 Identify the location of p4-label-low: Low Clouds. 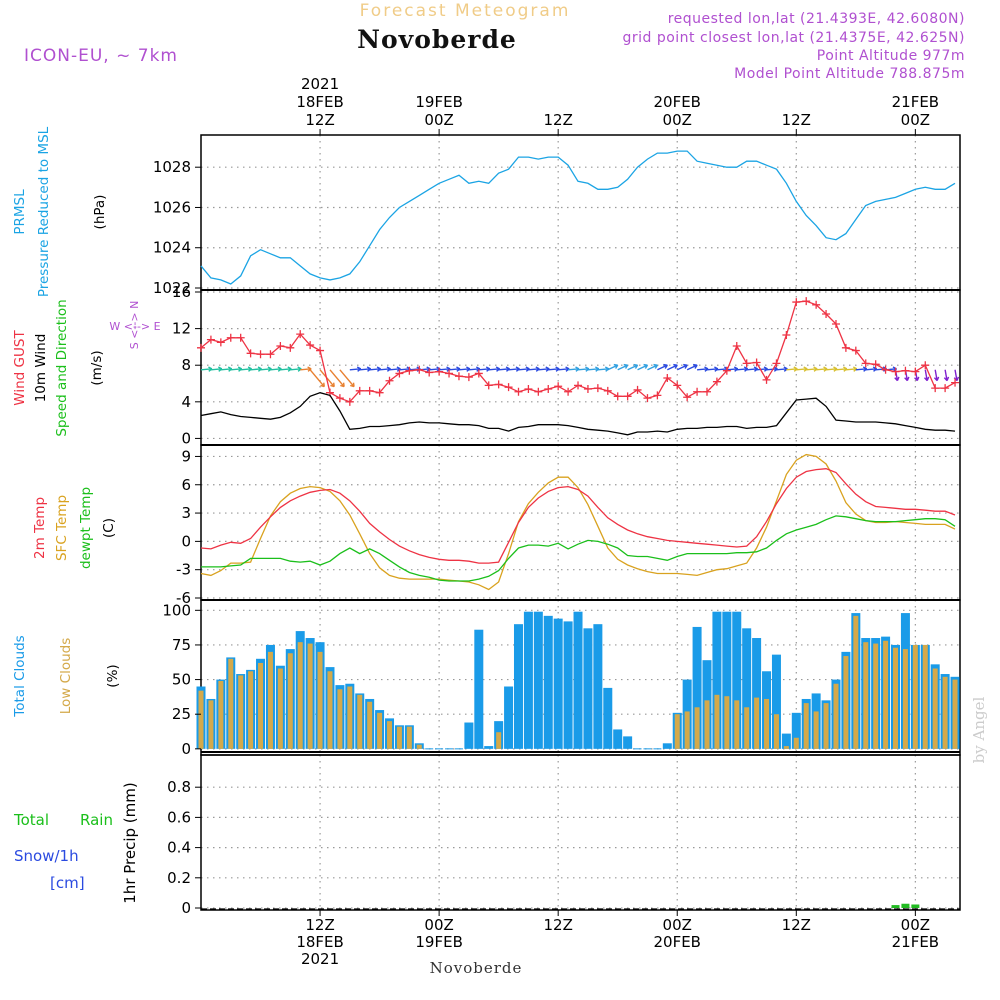
(66, 676).